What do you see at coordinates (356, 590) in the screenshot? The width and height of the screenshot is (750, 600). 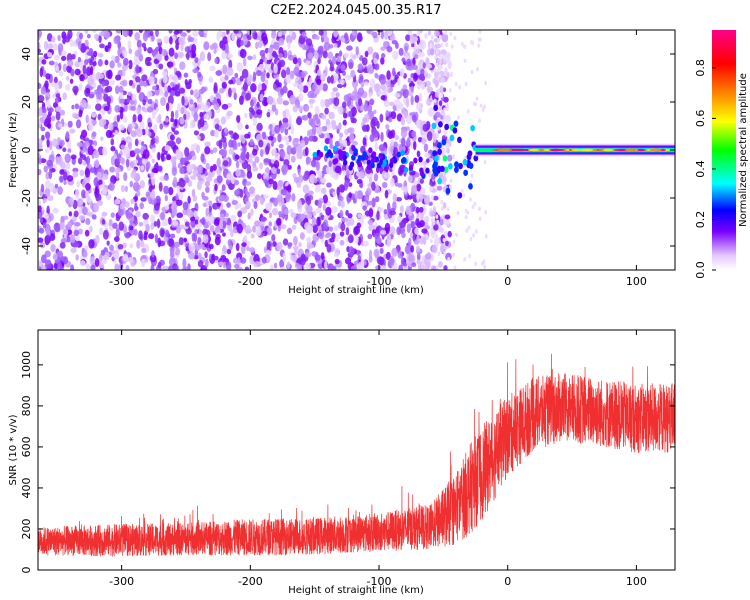 I see `snr-x-axis-label: Height of straight line (km)` at bounding box center [356, 590].